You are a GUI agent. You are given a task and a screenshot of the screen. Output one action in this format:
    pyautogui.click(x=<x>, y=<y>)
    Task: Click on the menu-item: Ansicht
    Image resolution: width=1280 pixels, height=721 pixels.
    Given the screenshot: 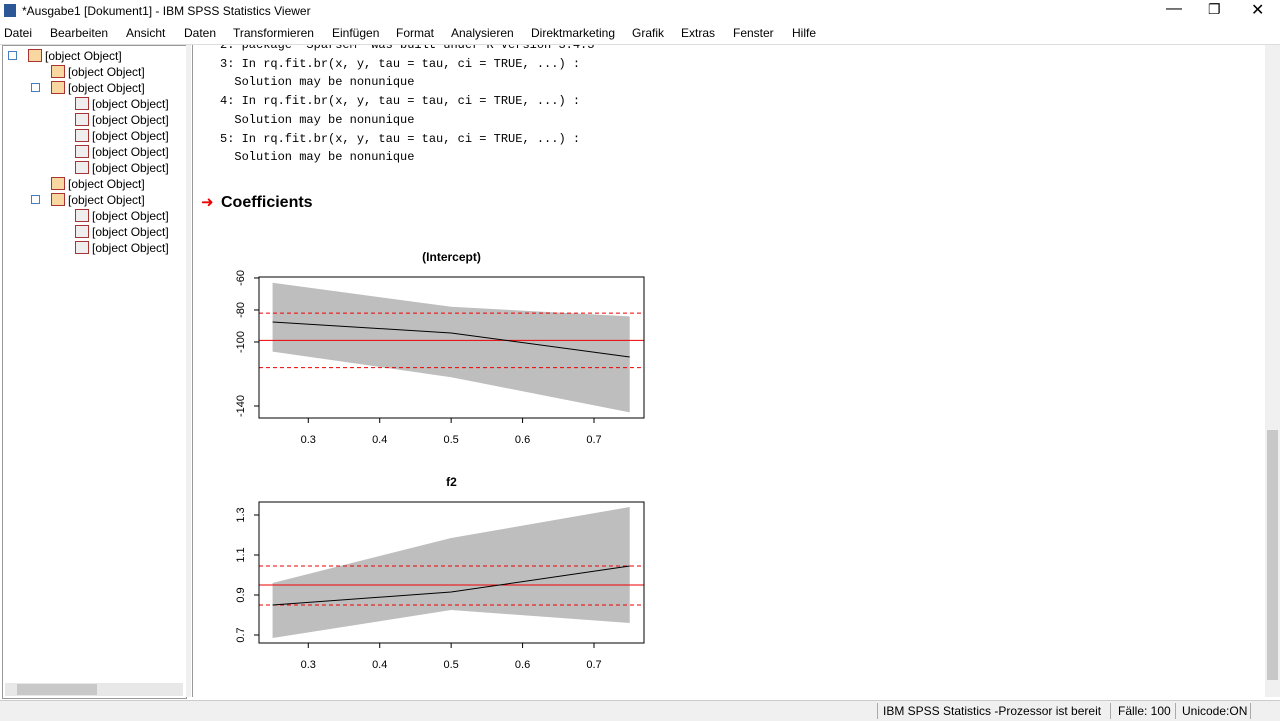 What is the action you would take?
    pyautogui.click(x=146, y=33)
    